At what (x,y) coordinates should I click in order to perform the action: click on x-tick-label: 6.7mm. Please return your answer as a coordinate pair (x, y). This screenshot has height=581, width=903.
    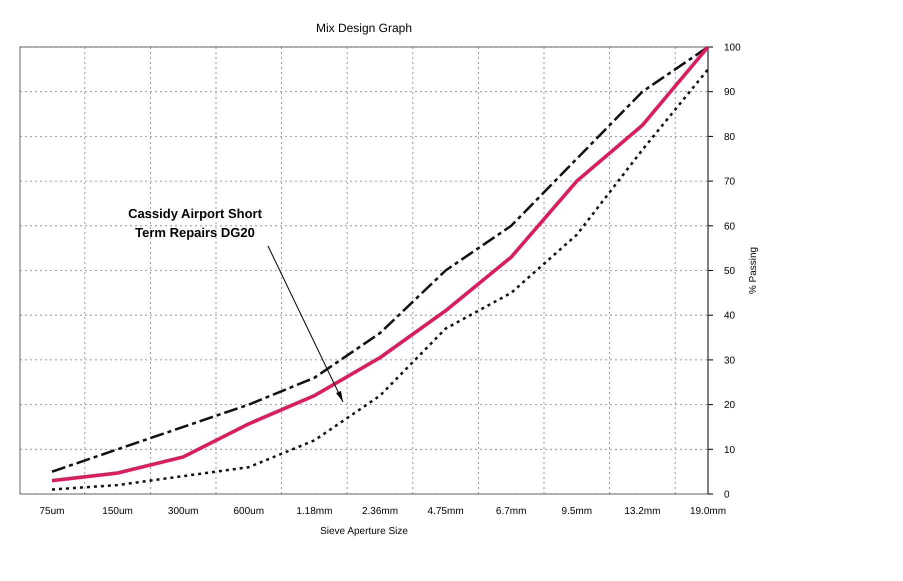
    Looking at the image, I should click on (511, 511).